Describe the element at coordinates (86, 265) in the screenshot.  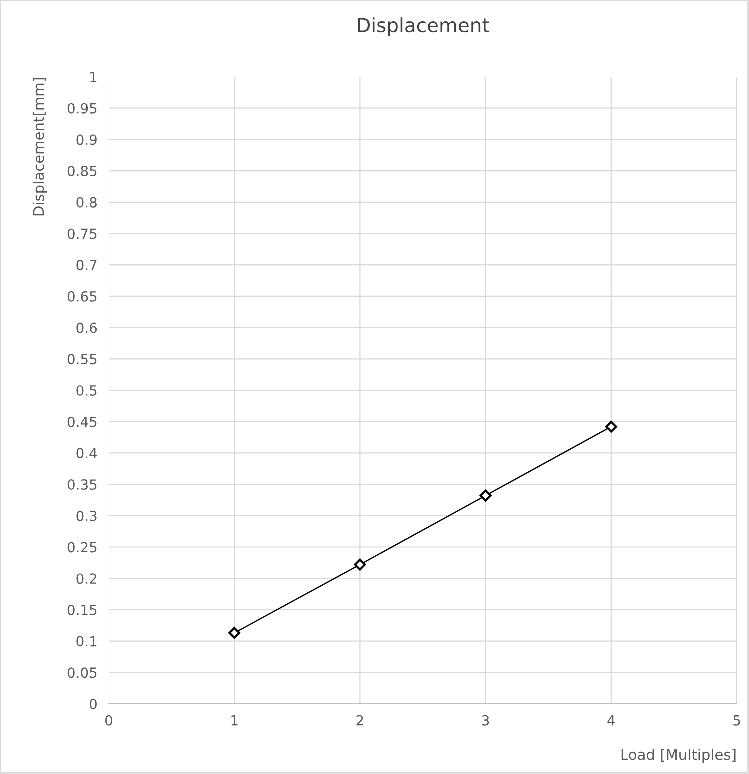
I see `y-tick-label: 0.7` at that location.